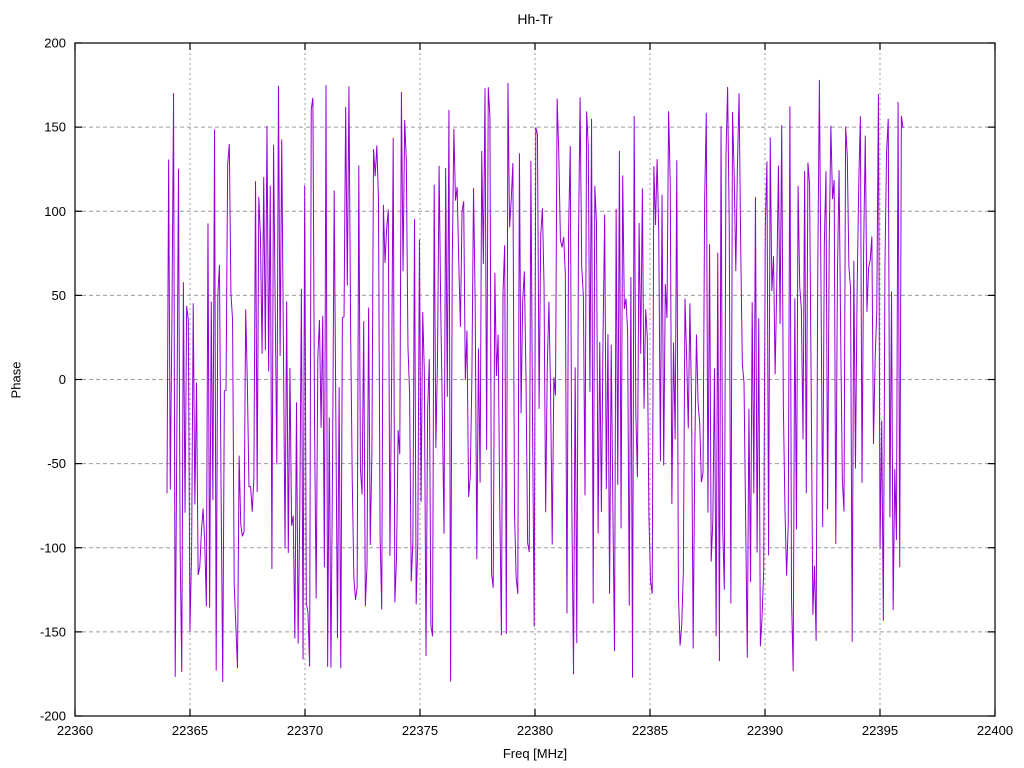 This screenshot has height=768, width=1024. I want to click on x-tick-label: 22380, so click(535, 730).